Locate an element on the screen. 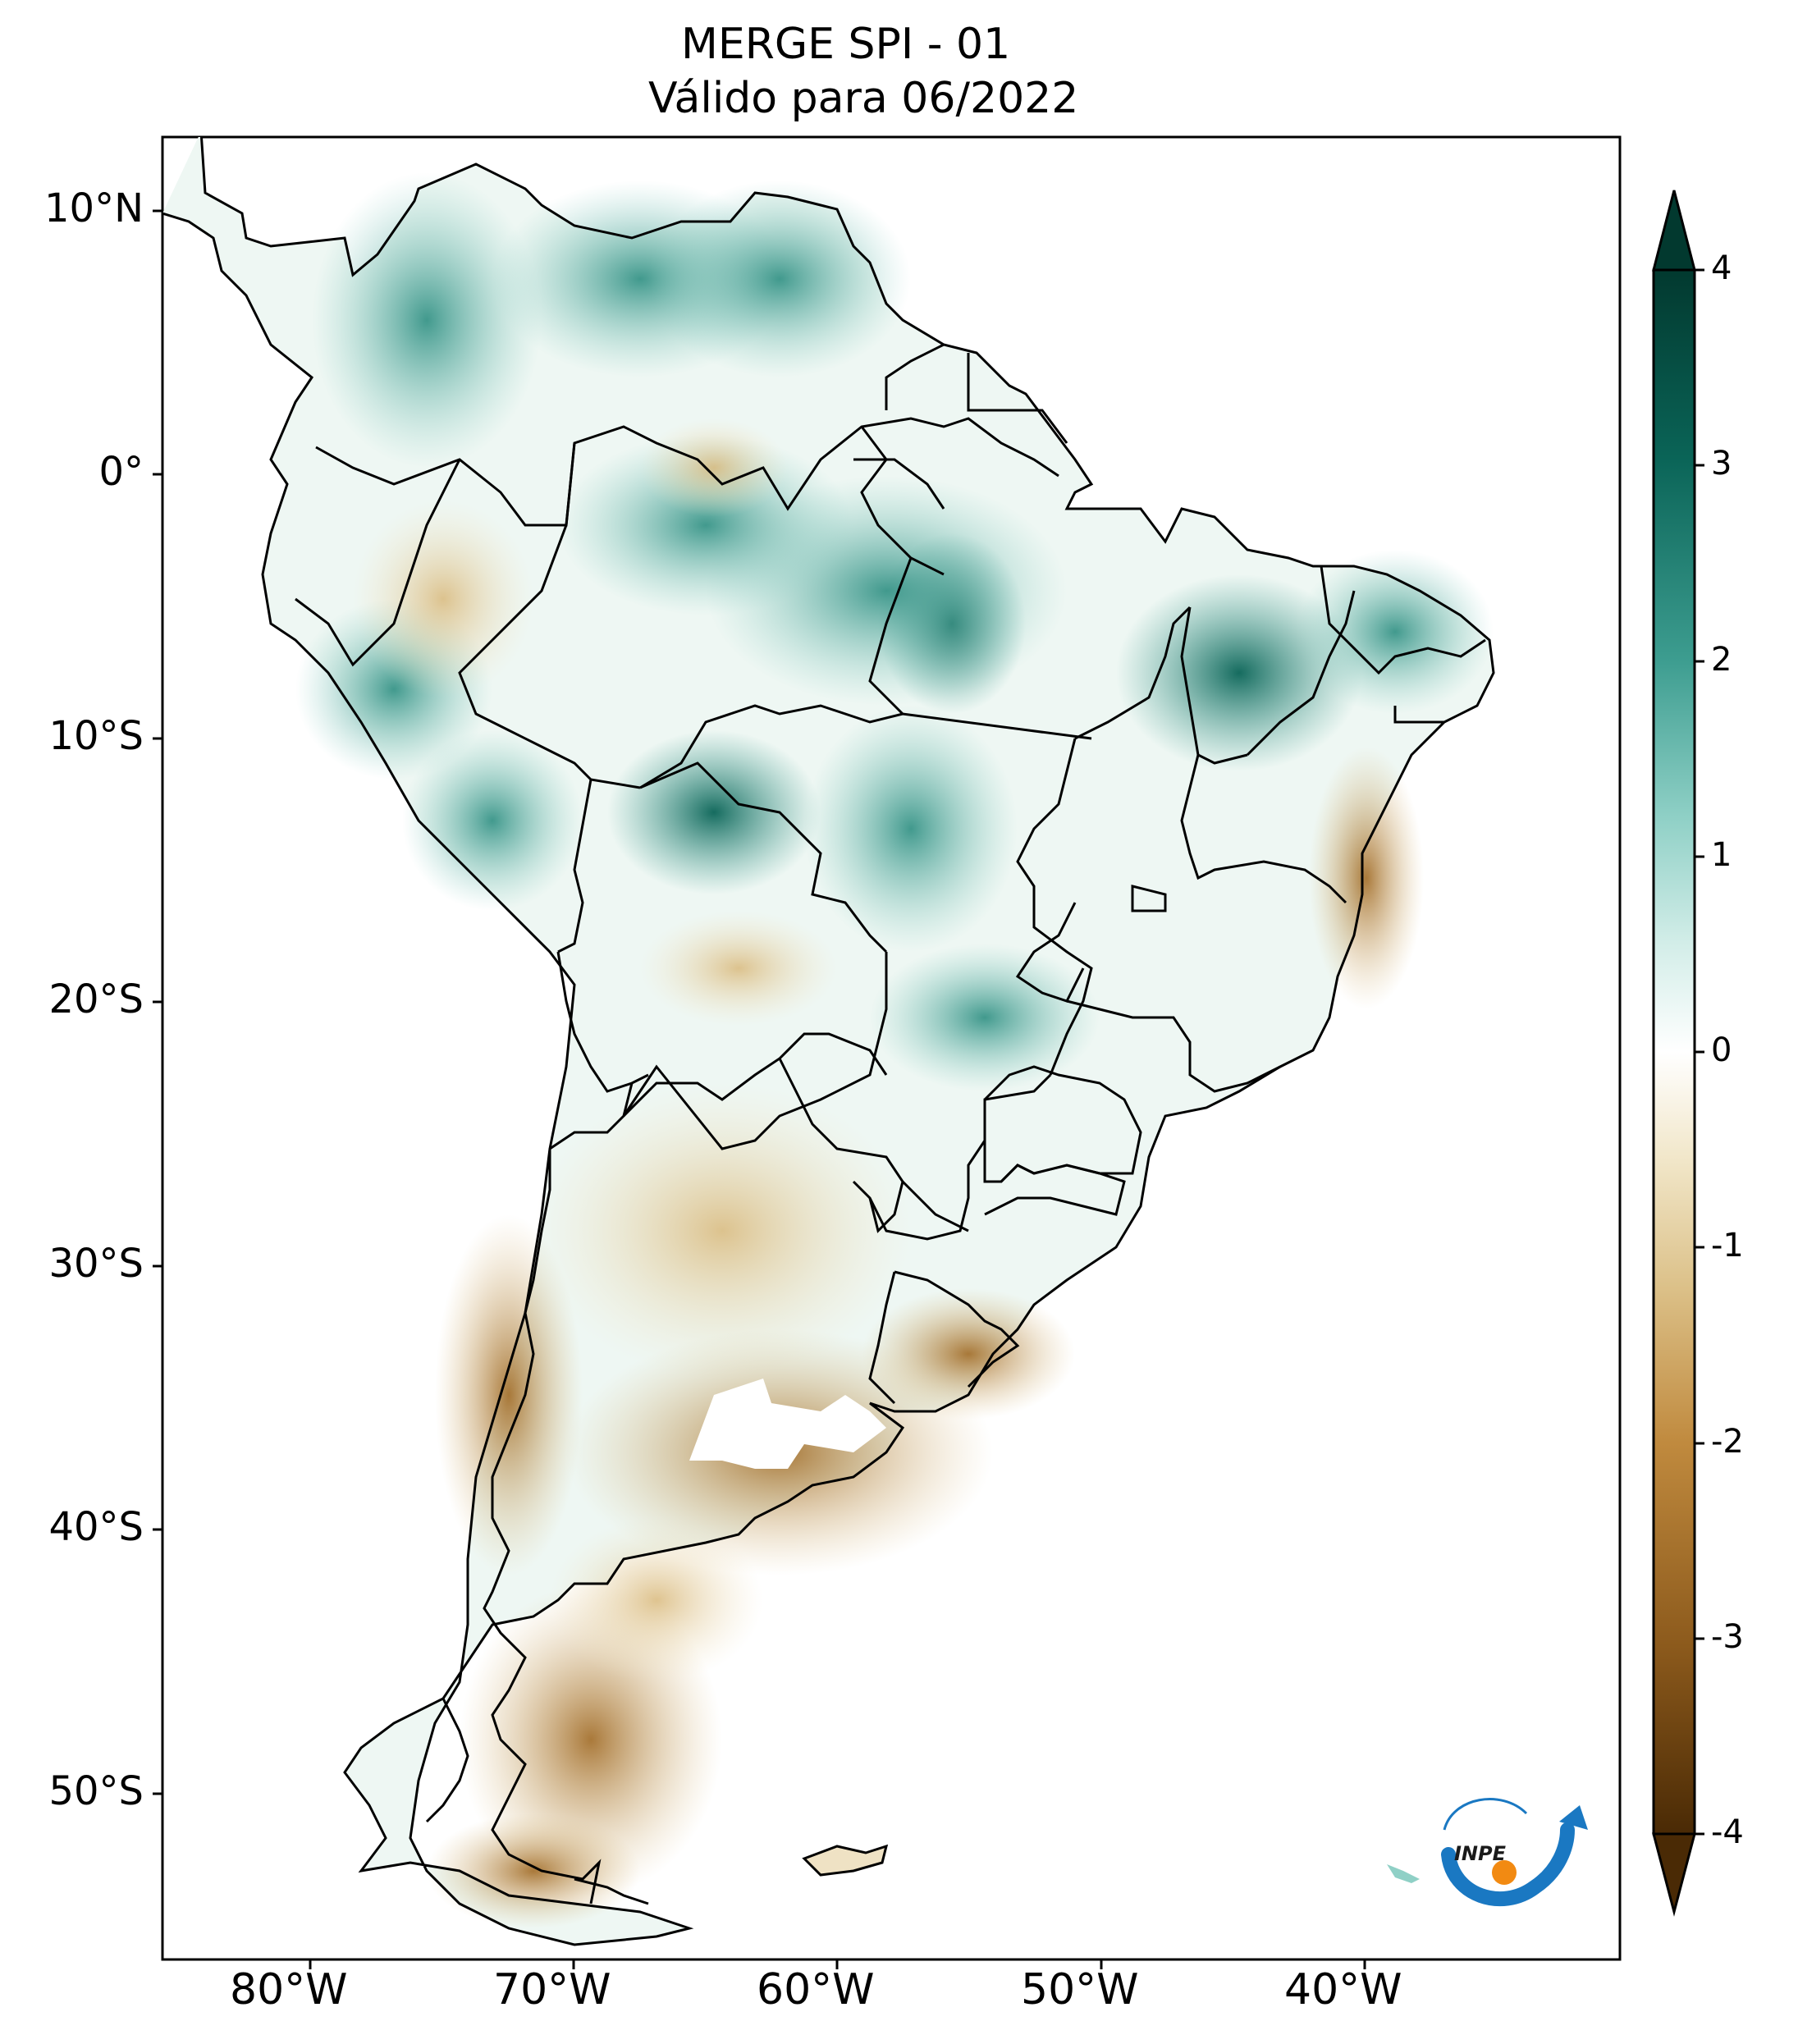 The width and height of the screenshot is (1798, 2044). wet-zone-mato-grosso is located at coordinates (911, 829).